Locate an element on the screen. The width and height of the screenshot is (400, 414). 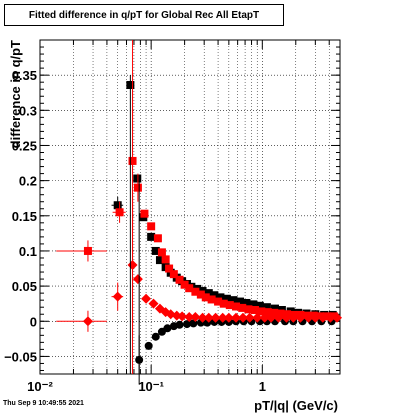
y-tick-label: −0.05 is located at coordinates (20, 356).